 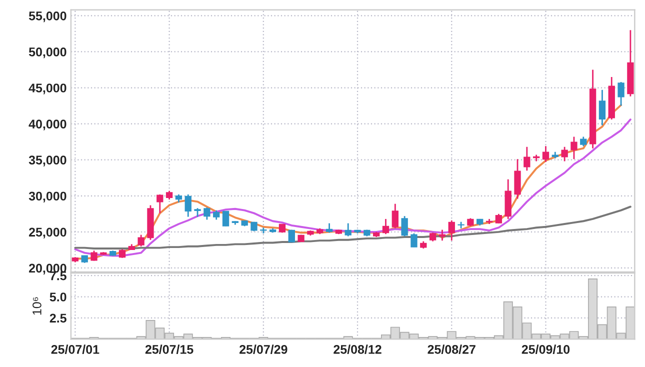 What do you see at coordinates (47, 233) in the screenshot?
I see `y-tick-label: 25,000` at bounding box center [47, 233].